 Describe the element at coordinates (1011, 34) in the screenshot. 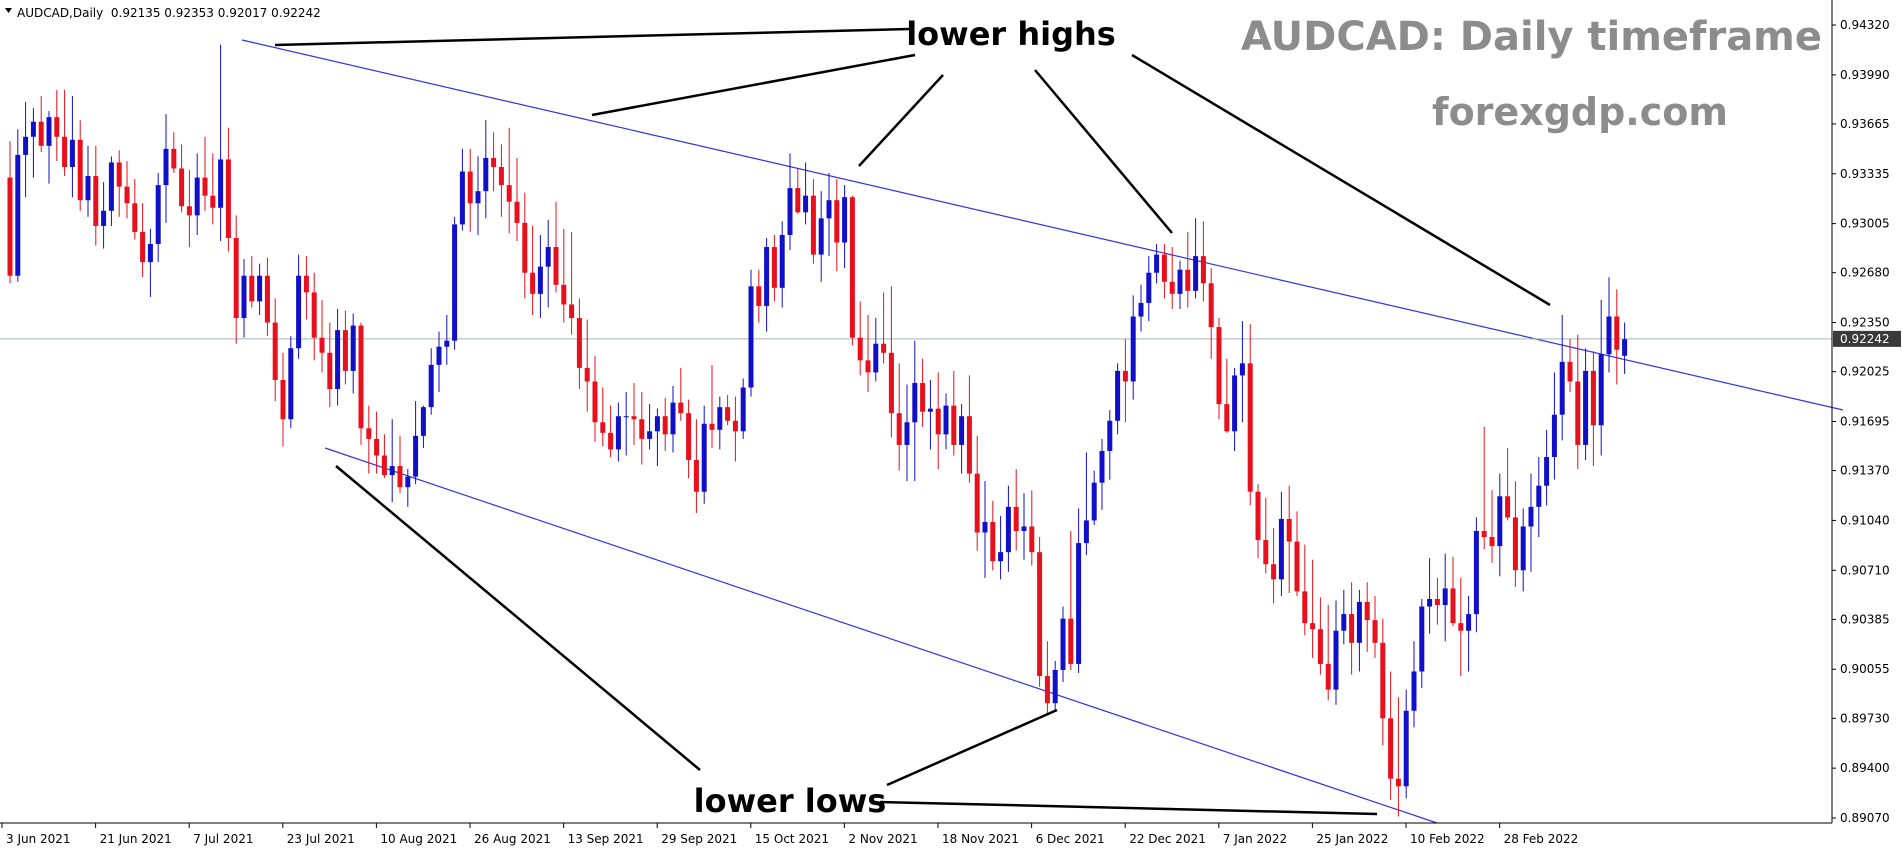

I see `annotation-lower-highs: lower highs` at that location.